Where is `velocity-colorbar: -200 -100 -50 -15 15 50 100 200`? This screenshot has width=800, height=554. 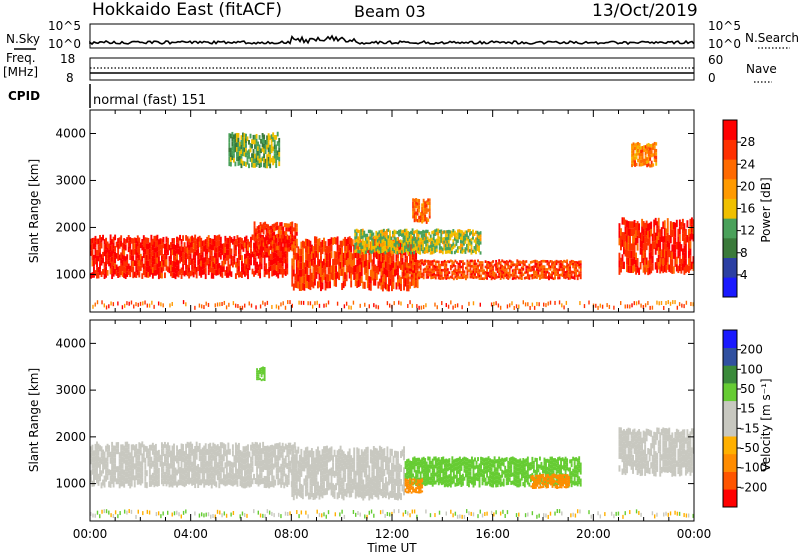 velocity-colorbar: -200 -100 -50 -15 15 50 100 200 is located at coordinates (744, 418).